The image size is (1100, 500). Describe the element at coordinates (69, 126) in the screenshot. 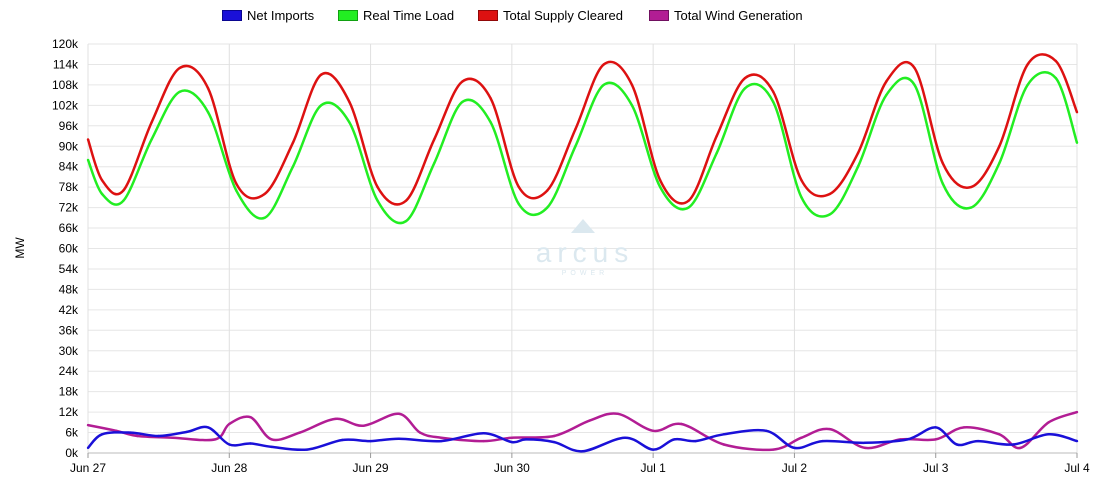

I see `y-tick-label: 96k` at that location.